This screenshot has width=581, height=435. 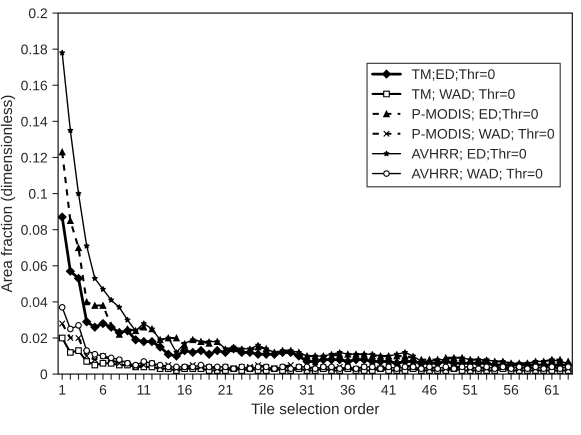 I want to click on legend-label: P-MODIS; WAD; Thr=0, so click(x=483, y=134).